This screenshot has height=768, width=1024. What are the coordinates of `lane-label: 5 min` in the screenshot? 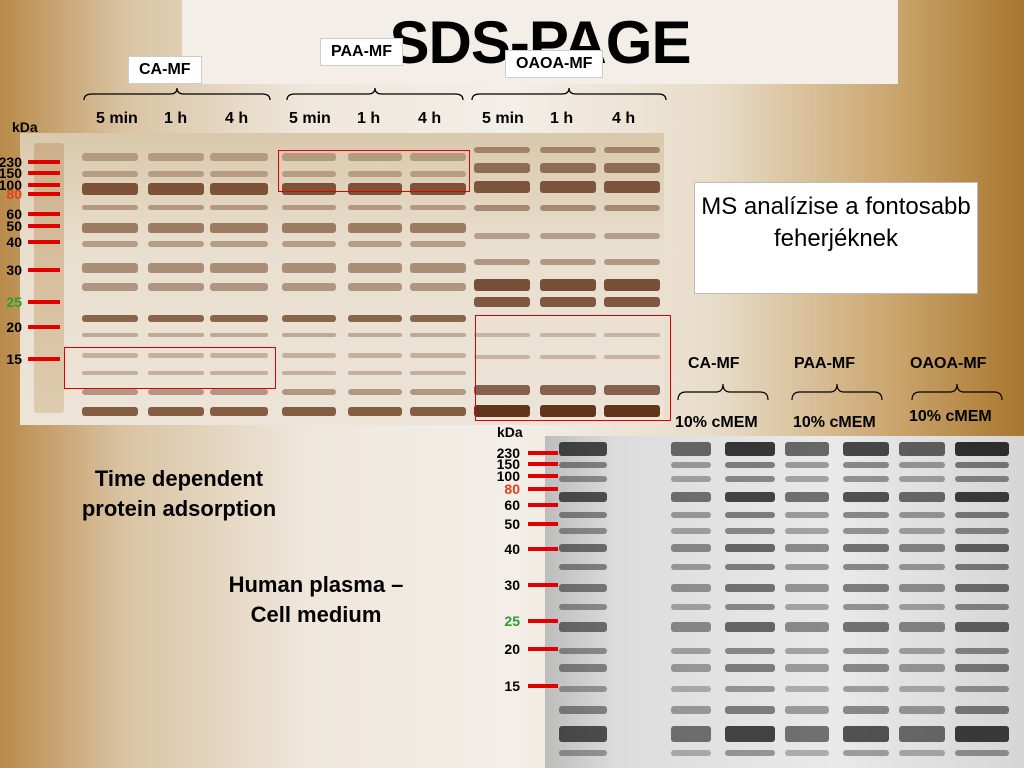 It's located at (117, 118).